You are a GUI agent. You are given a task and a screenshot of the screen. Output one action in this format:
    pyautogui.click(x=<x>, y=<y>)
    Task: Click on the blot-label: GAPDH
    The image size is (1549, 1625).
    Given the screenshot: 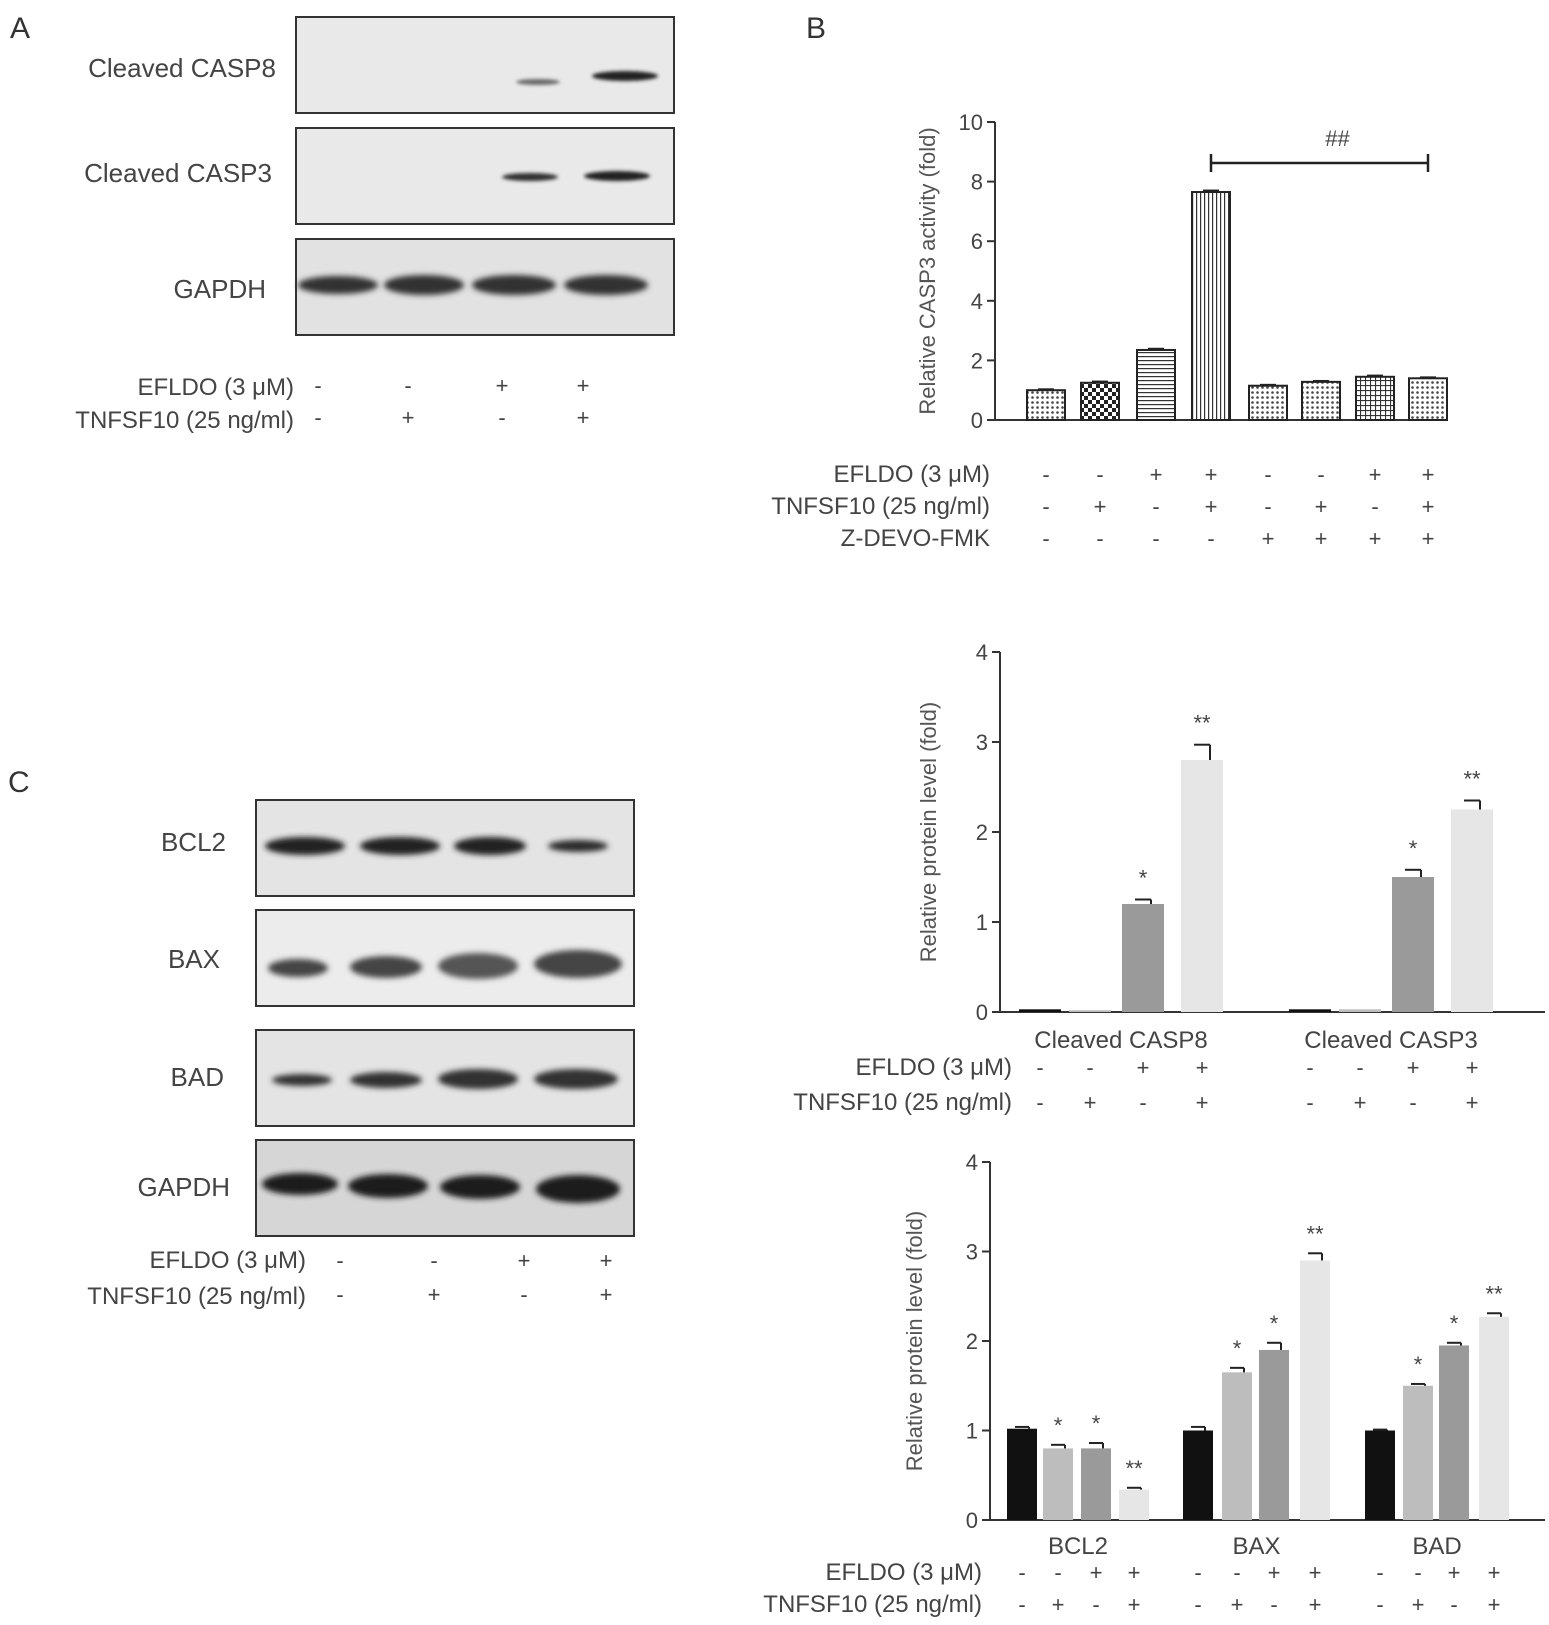 What is the action you would take?
    pyautogui.click(x=220, y=289)
    